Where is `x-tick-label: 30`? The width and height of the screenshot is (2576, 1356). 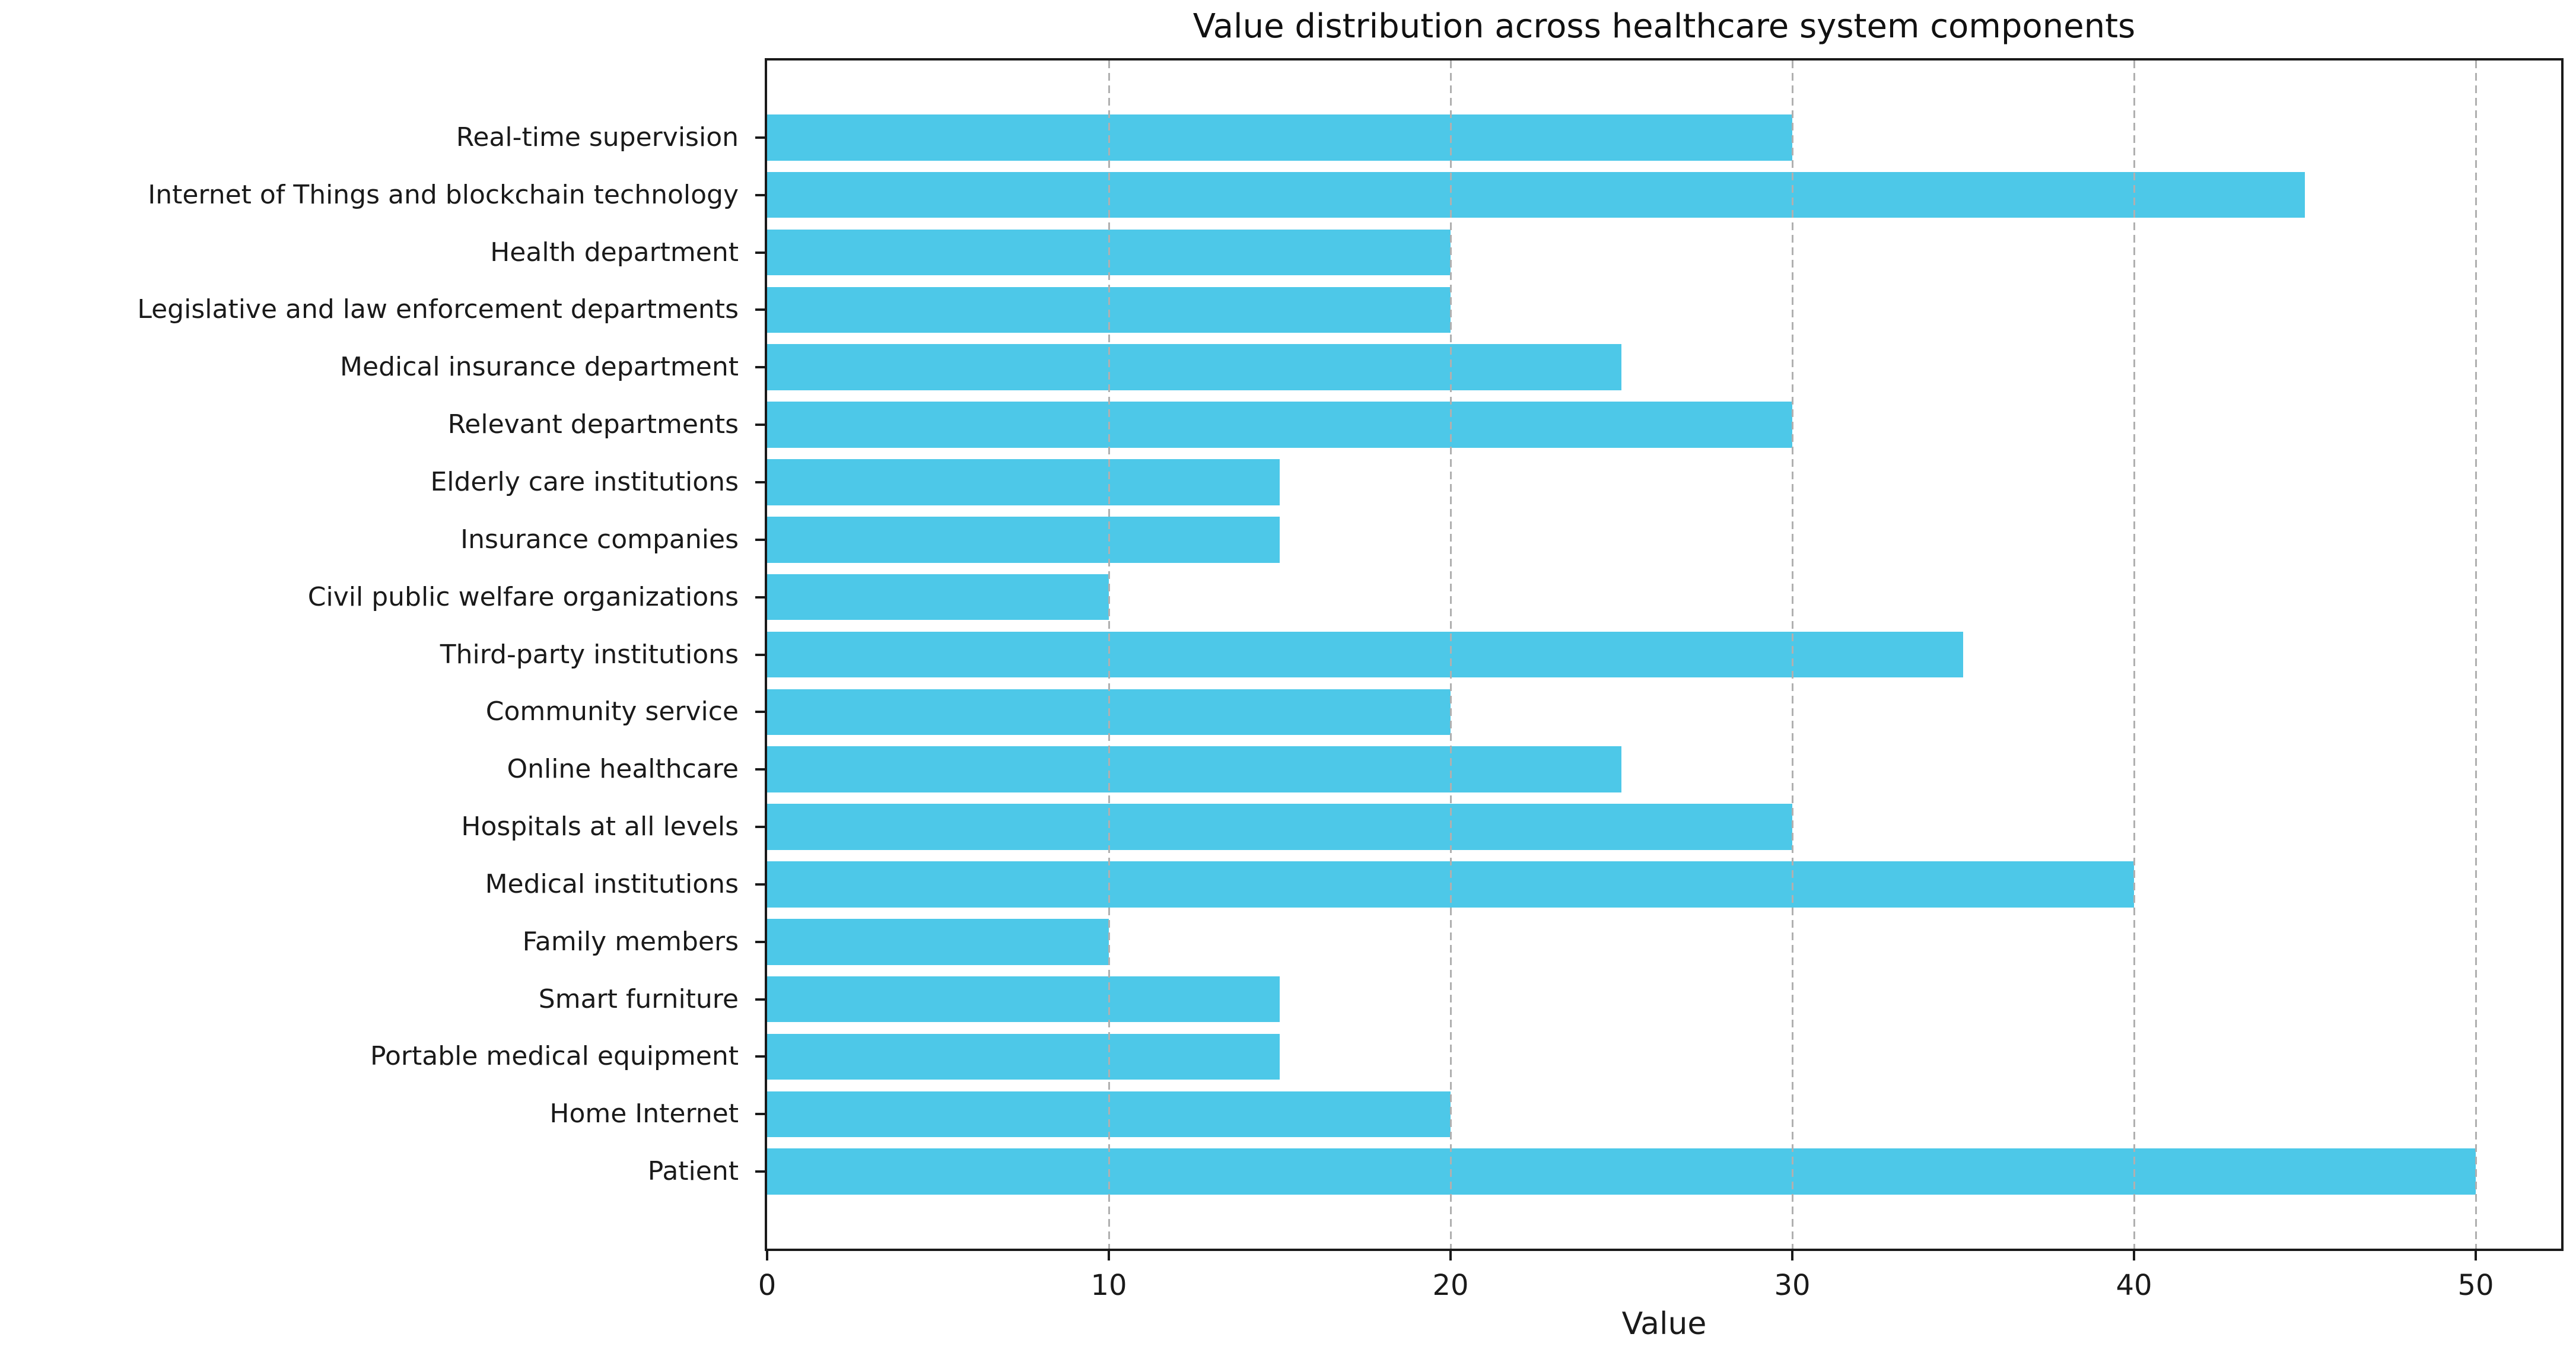
x-tick-label: 30 is located at coordinates (1792, 1285).